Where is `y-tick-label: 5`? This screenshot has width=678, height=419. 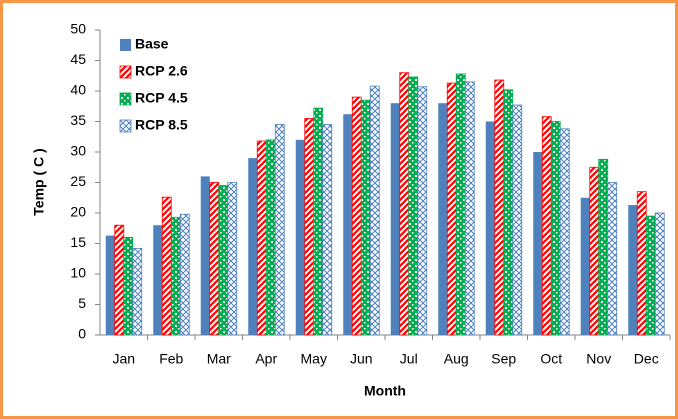
y-tick-label: 5 is located at coordinates (82, 303).